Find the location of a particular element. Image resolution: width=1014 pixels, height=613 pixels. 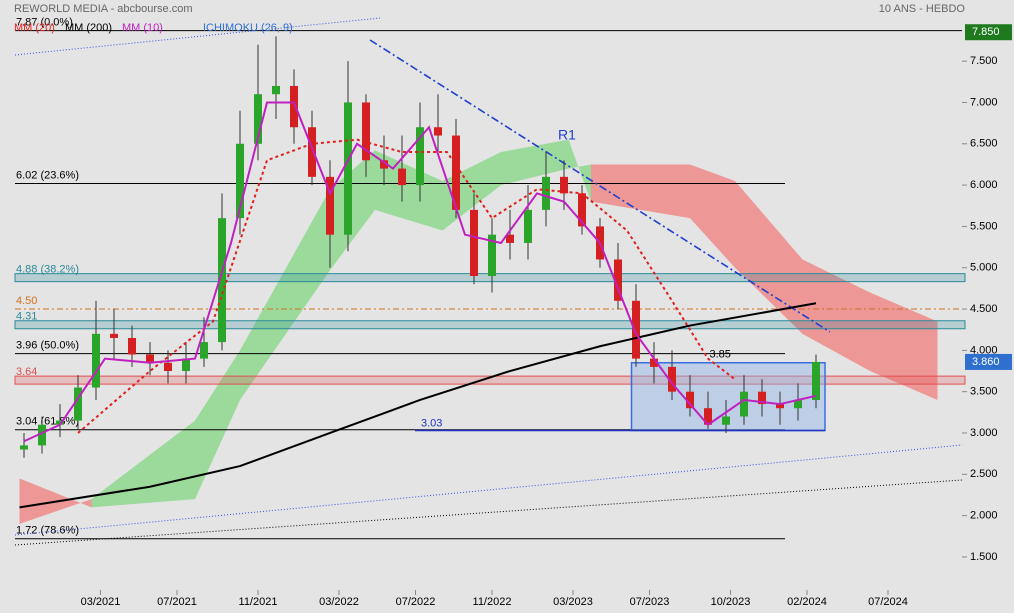

x-tick-label: 07/2022 is located at coordinates (416, 602).